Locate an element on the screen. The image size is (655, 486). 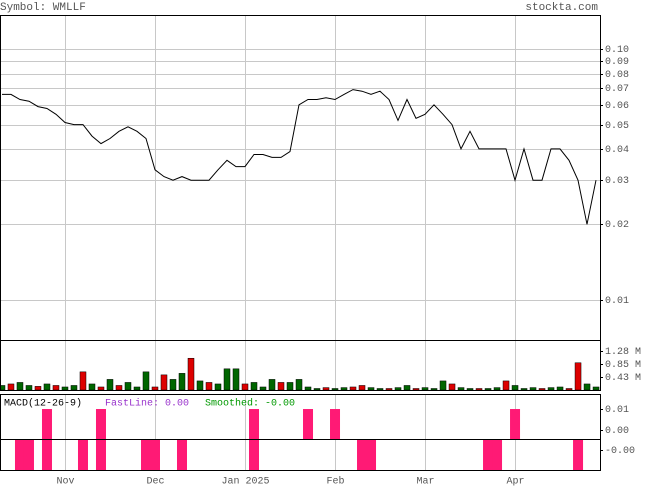
x-tick-label: Apr is located at coordinates (515, 481).